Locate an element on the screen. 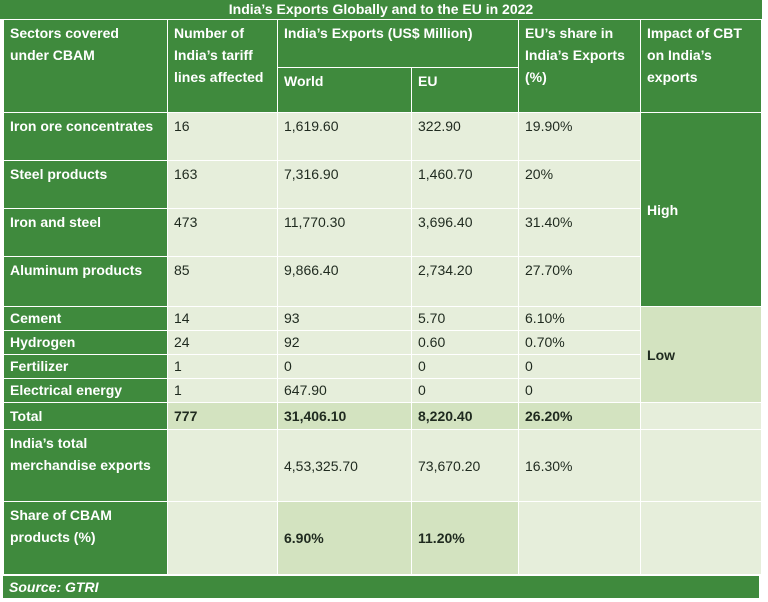 The height and width of the screenshot is (602, 768). impact-high: High is located at coordinates (701, 209).